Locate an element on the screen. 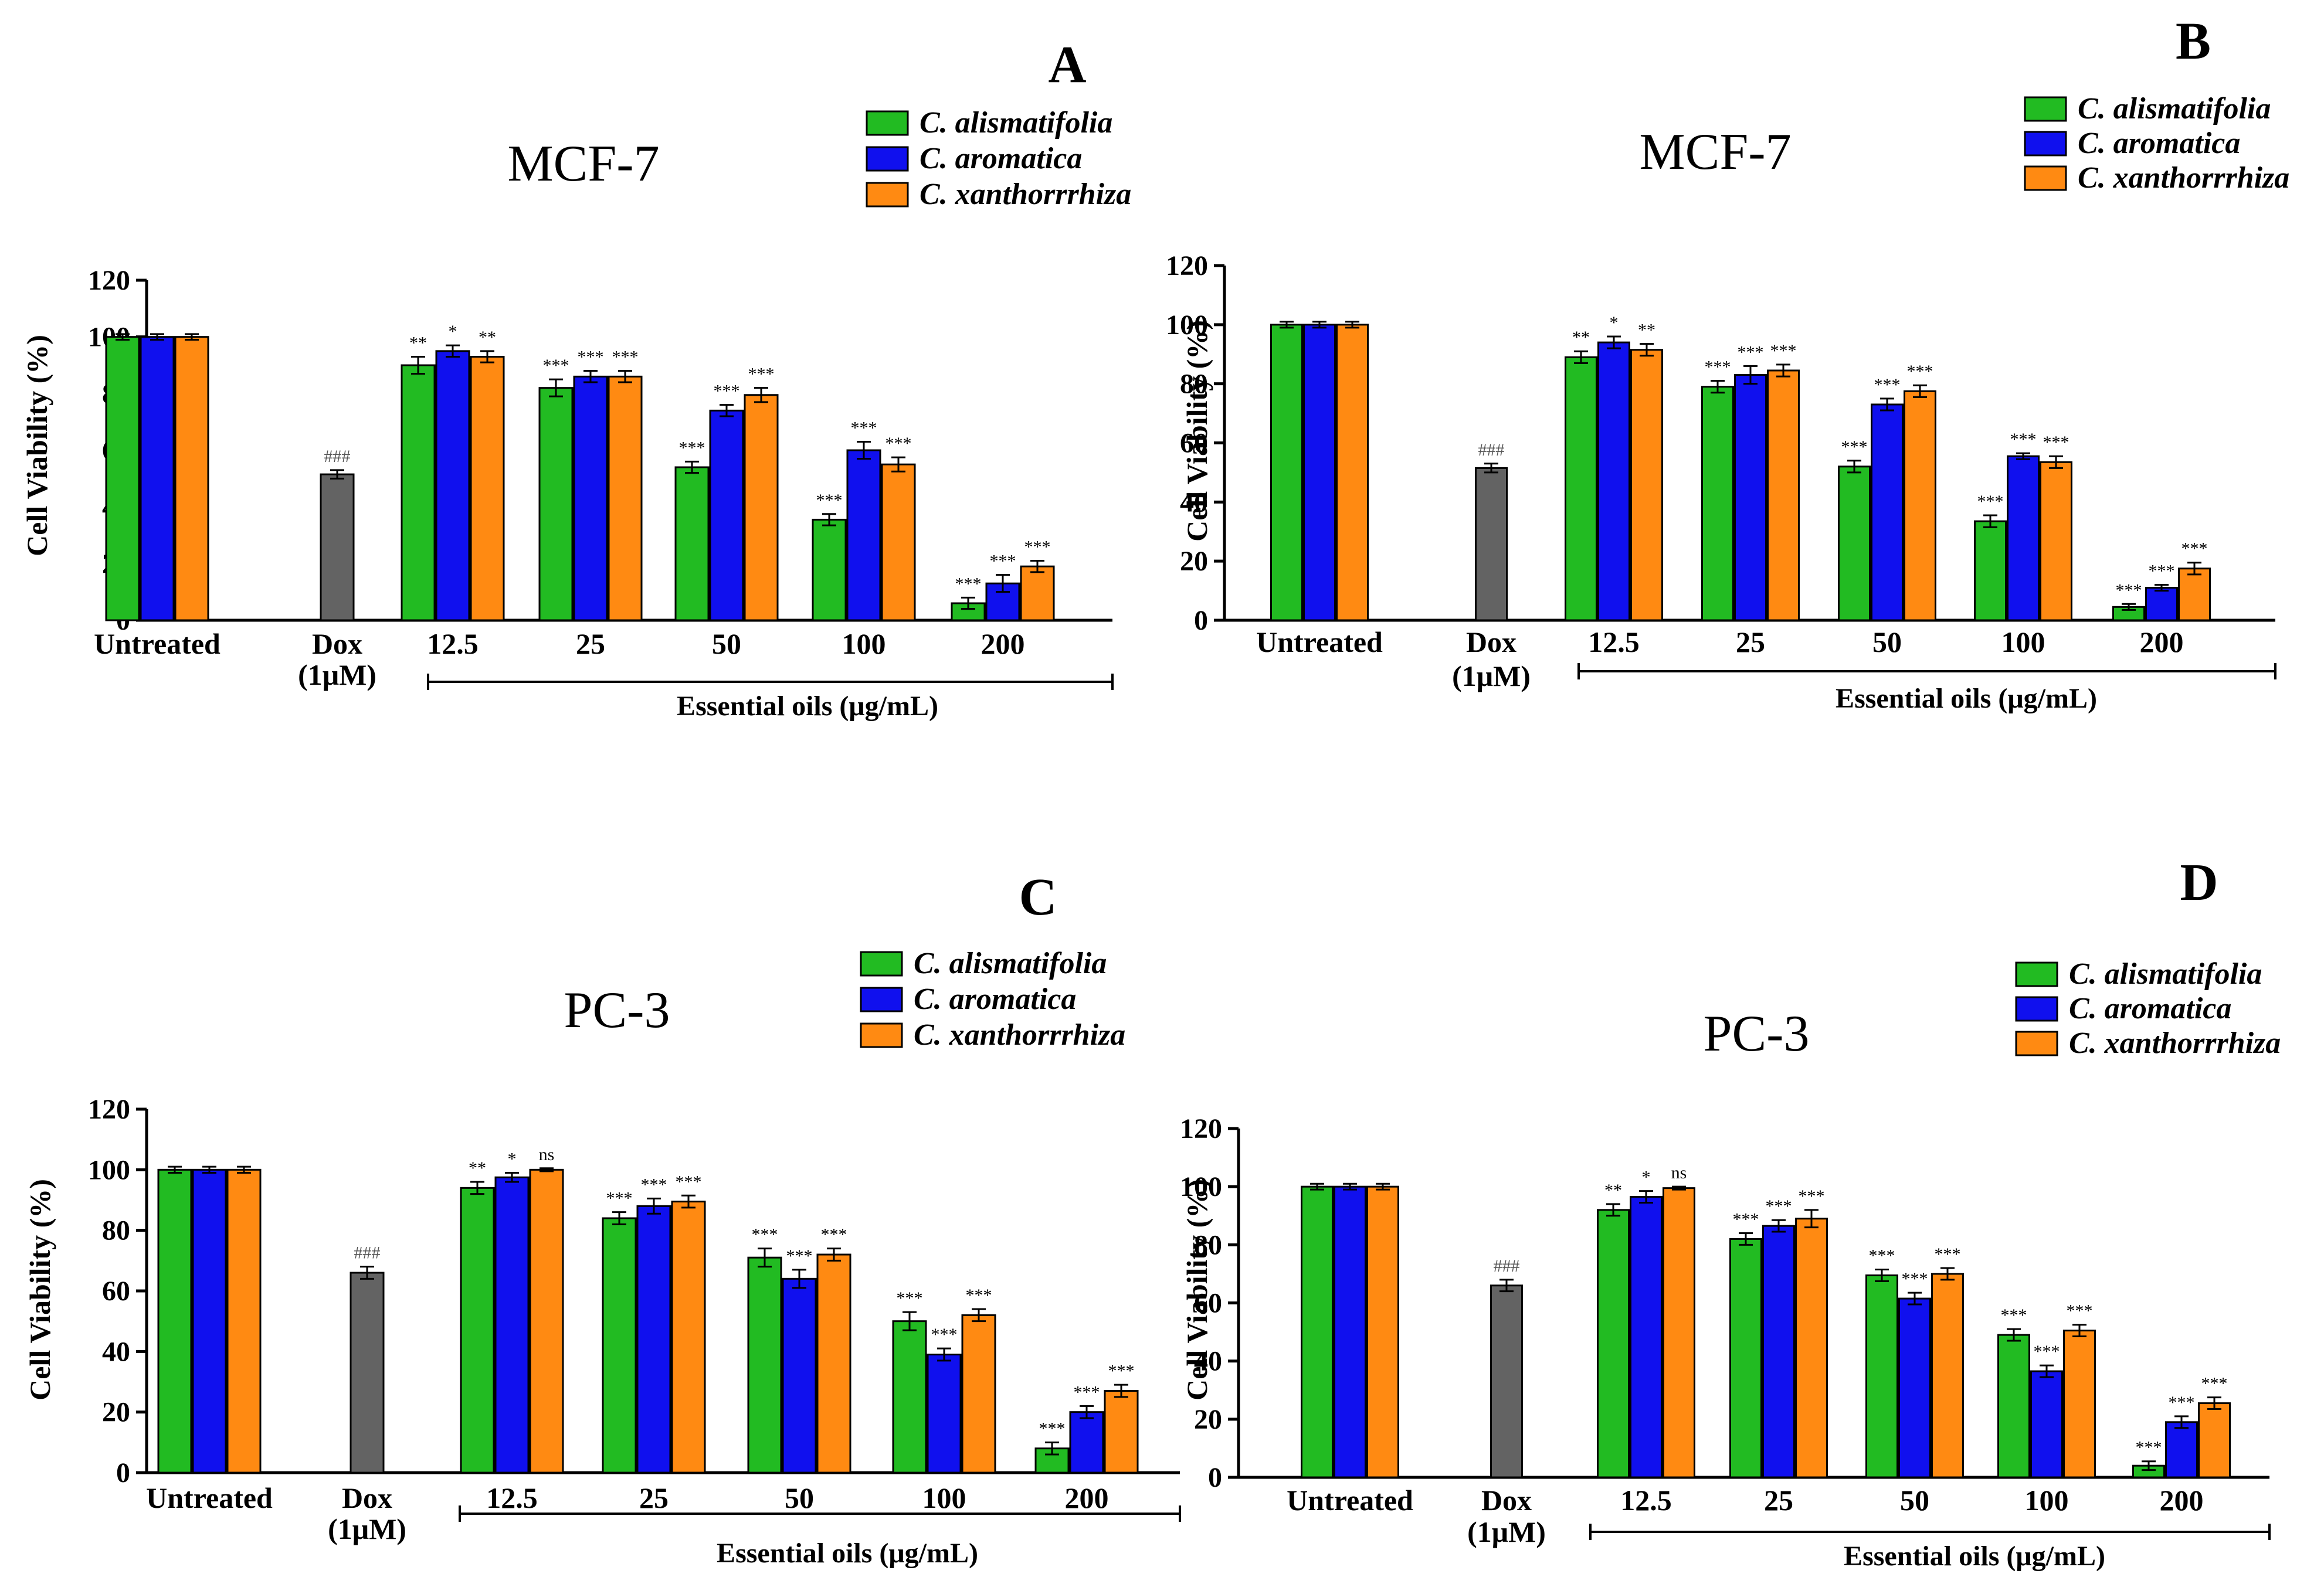 The height and width of the screenshot is (1594, 2324). panel-letter: A is located at coordinates (1068, 65).